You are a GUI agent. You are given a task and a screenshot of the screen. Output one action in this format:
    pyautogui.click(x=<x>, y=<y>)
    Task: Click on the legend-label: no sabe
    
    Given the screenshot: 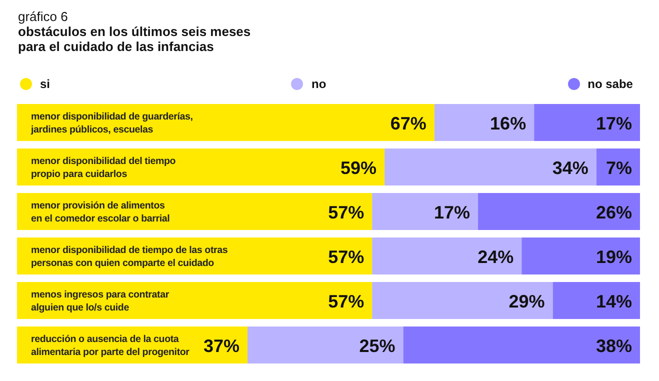 What is the action you would take?
    pyautogui.click(x=610, y=84)
    